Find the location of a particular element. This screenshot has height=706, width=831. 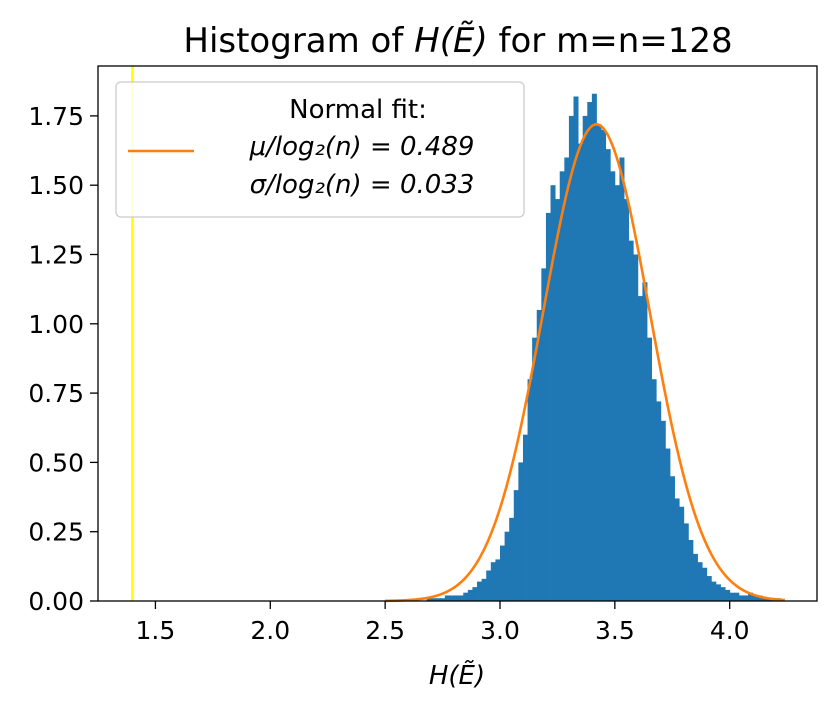

x-axis-ticks: 1.5 2.0 2.5 3.0 3.5 4.0 is located at coordinates (443, 623).